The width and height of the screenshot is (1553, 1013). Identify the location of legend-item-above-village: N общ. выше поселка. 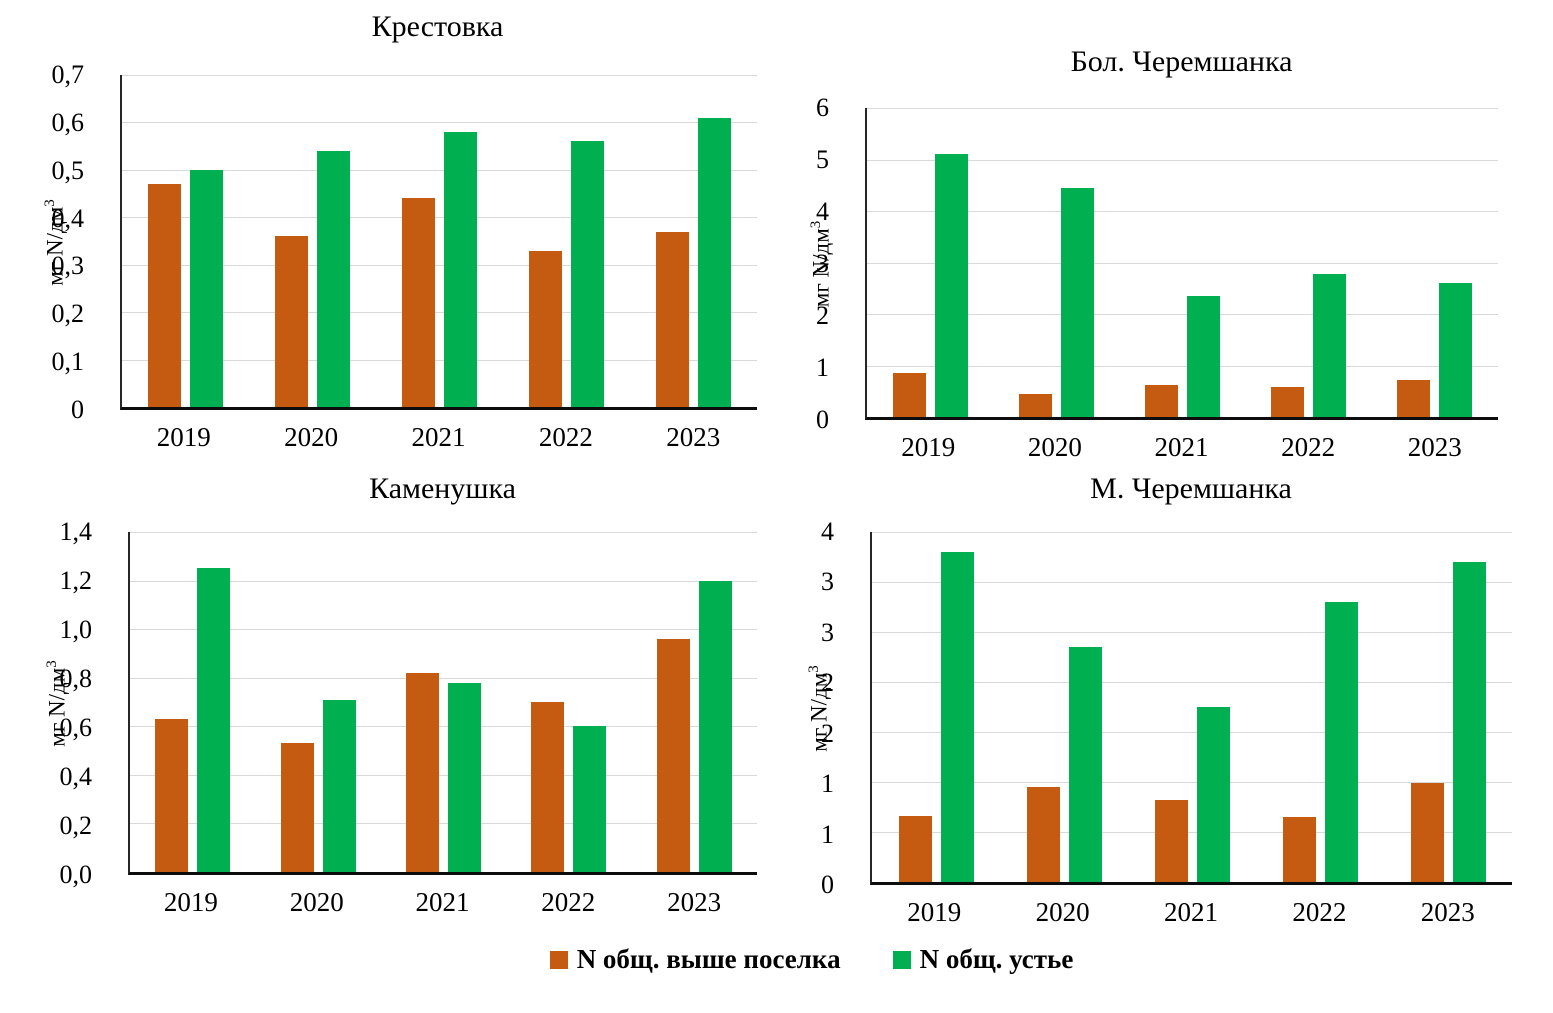
(695, 959).